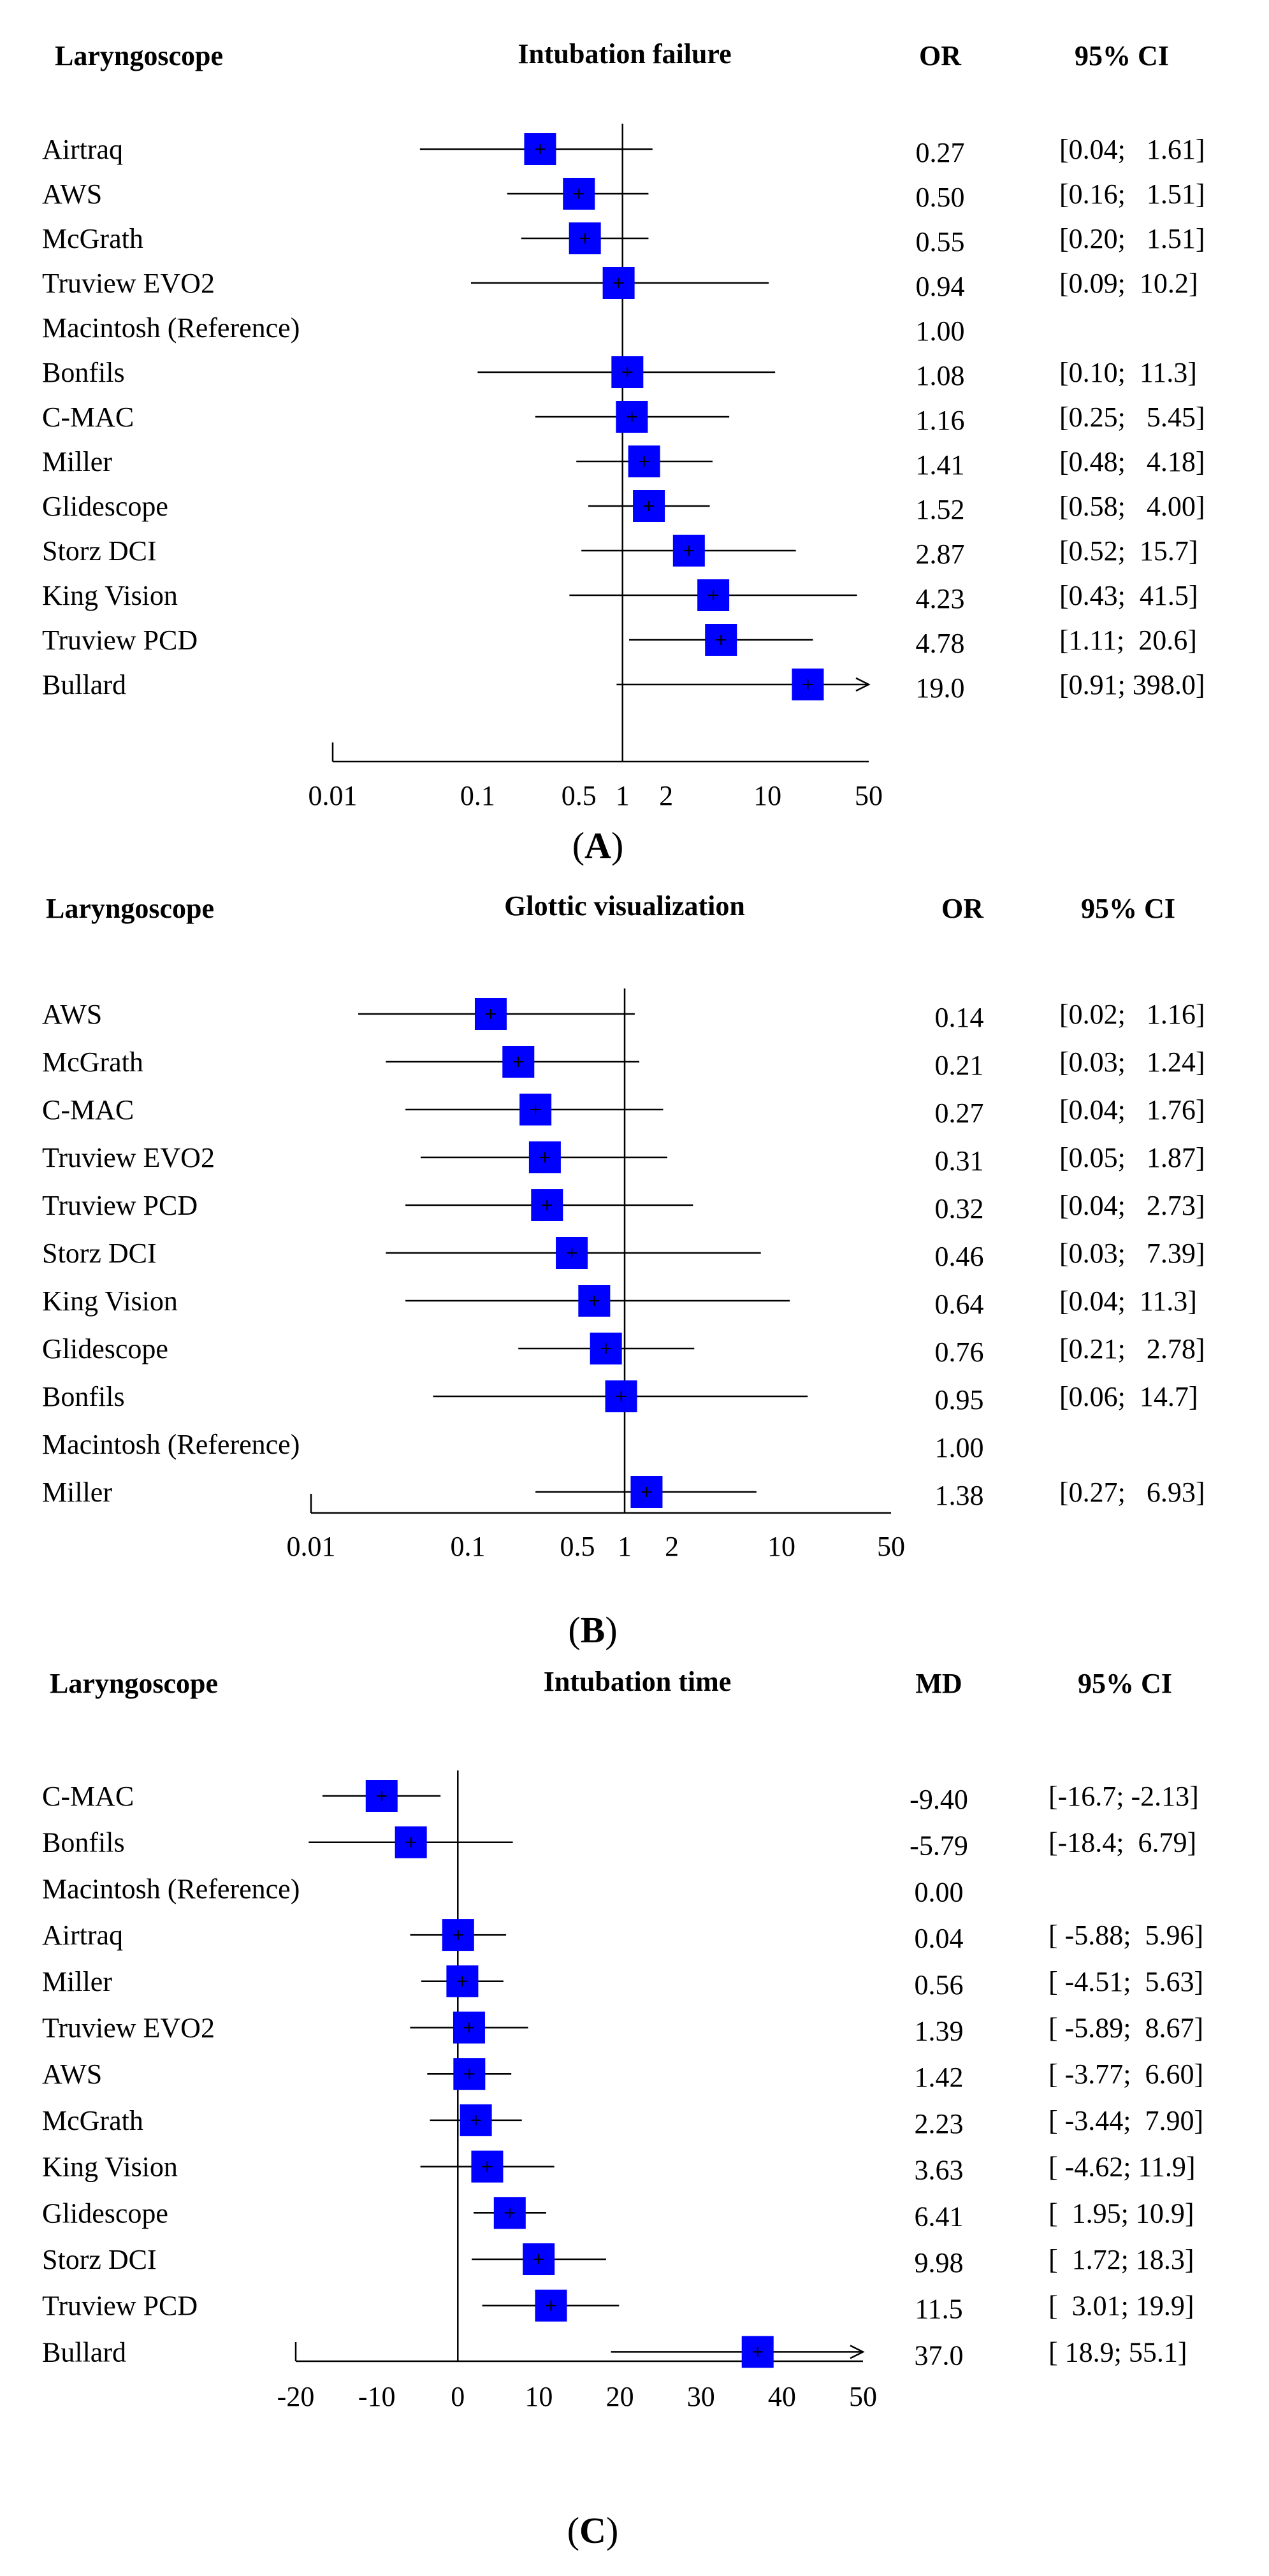 This screenshot has width=1269, height=2576. I want to click on row-ci: [0.03; 7.39], so click(1132, 1253).